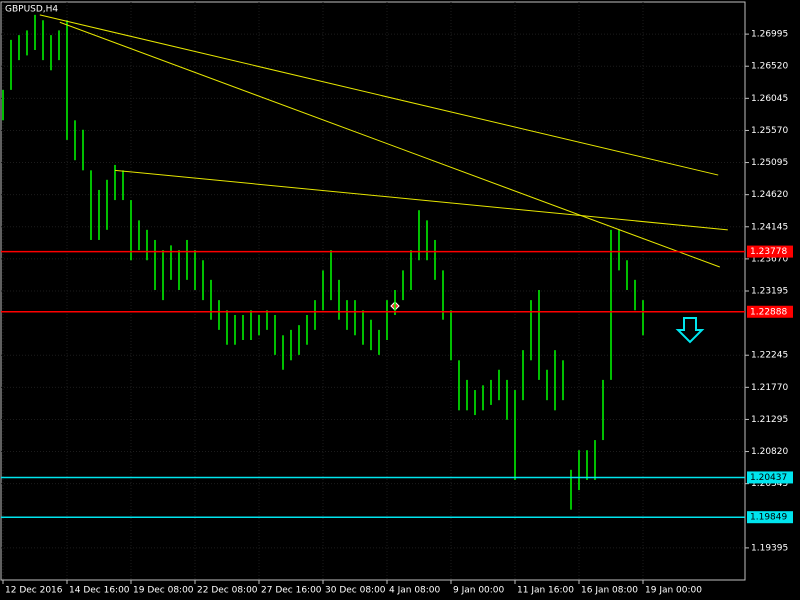 The width and height of the screenshot is (800, 600). Describe the element at coordinates (769, 163) in the screenshot. I see `y-tick-label: 1.25095` at that location.